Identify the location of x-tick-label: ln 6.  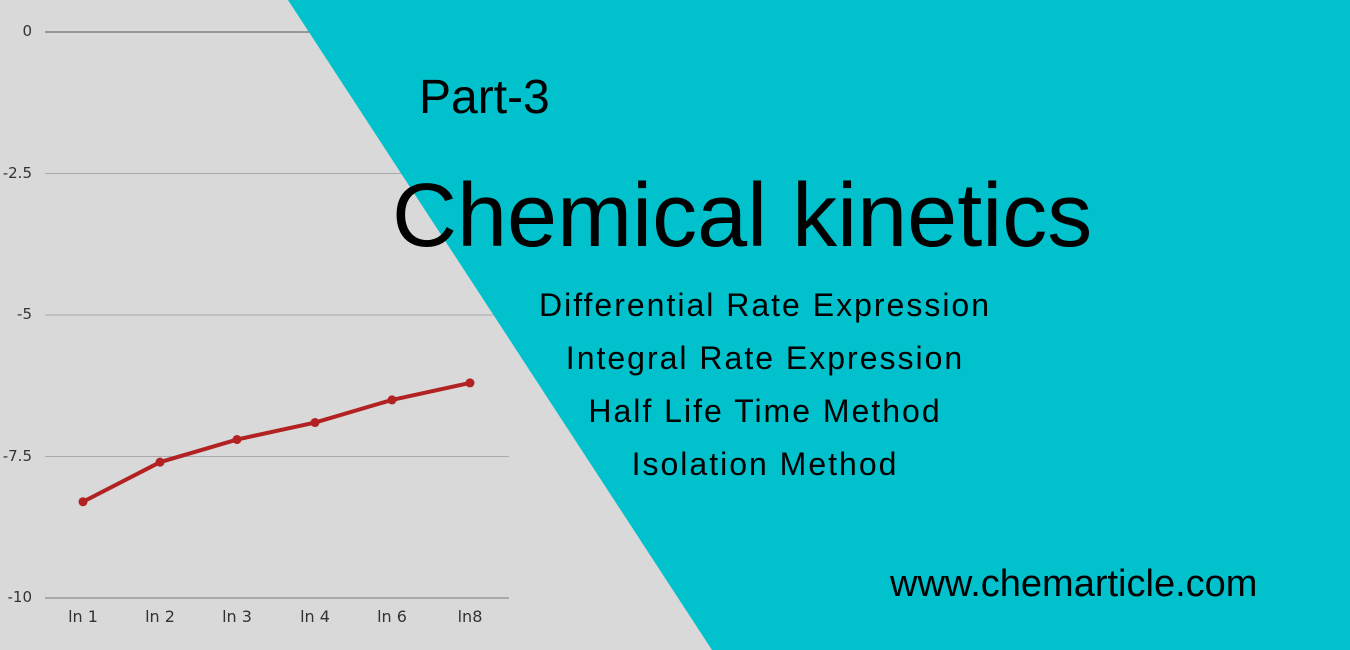
(392, 616).